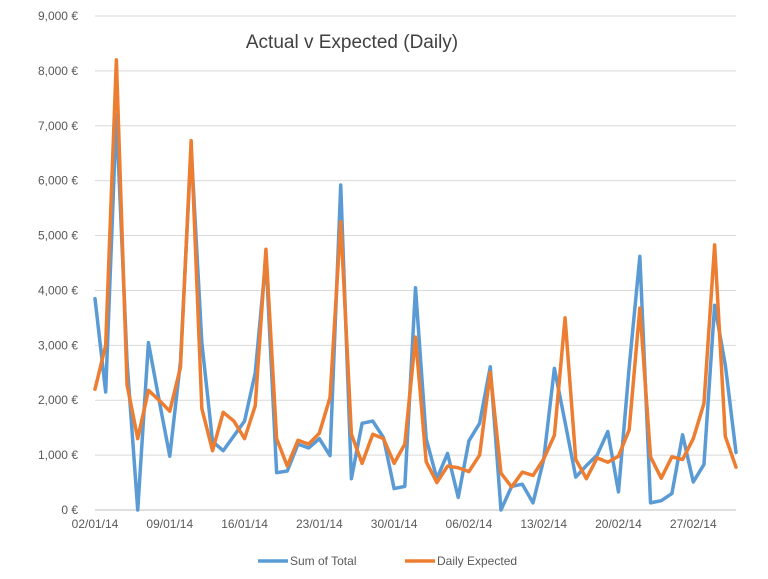  Describe the element at coordinates (58, 290) in the screenshot. I see `y-tick-label: 4,000 €` at that location.